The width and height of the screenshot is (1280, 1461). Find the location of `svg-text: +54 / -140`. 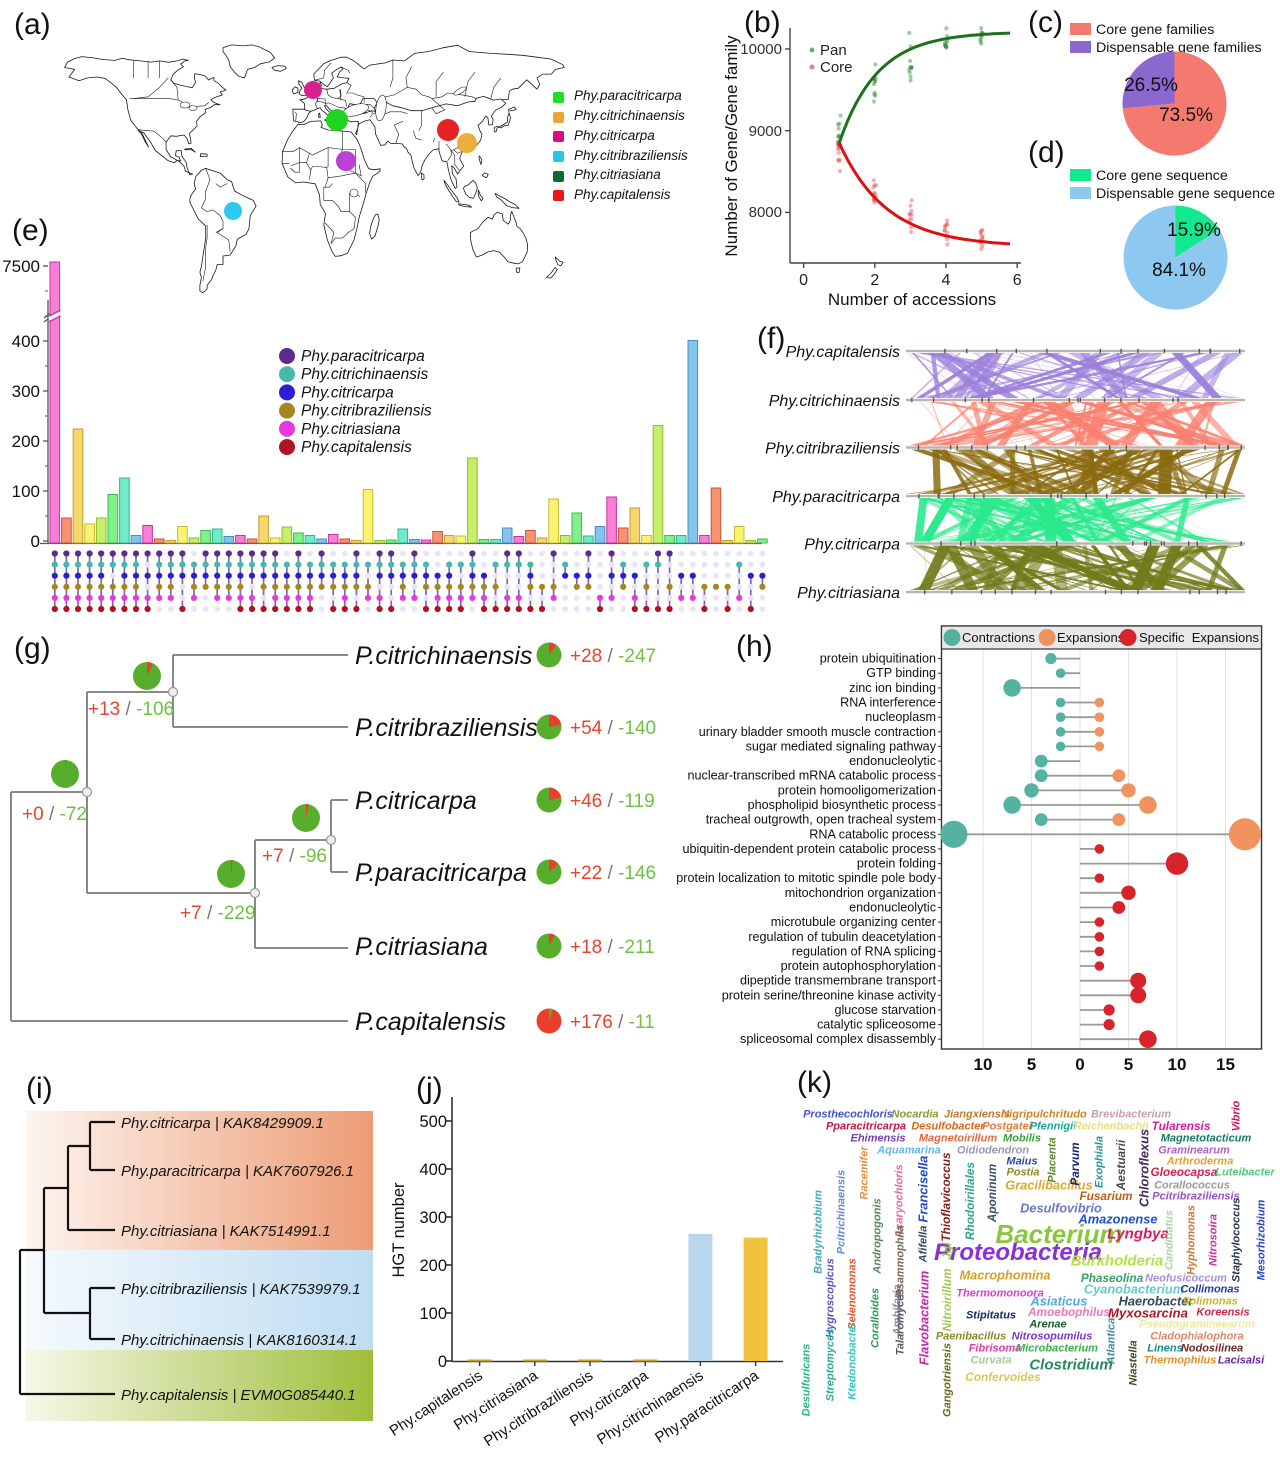

svg-text: +54 / -140 is located at coordinates (613, 728).